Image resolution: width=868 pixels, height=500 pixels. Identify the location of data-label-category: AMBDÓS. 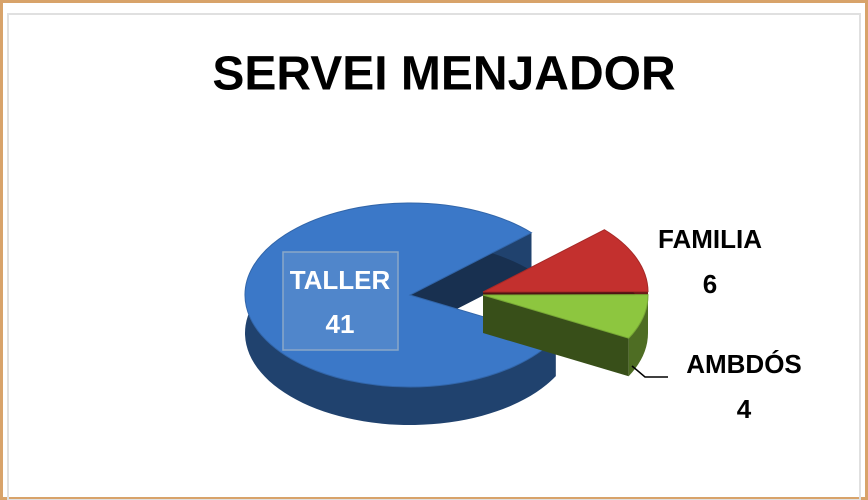
(744, 364).